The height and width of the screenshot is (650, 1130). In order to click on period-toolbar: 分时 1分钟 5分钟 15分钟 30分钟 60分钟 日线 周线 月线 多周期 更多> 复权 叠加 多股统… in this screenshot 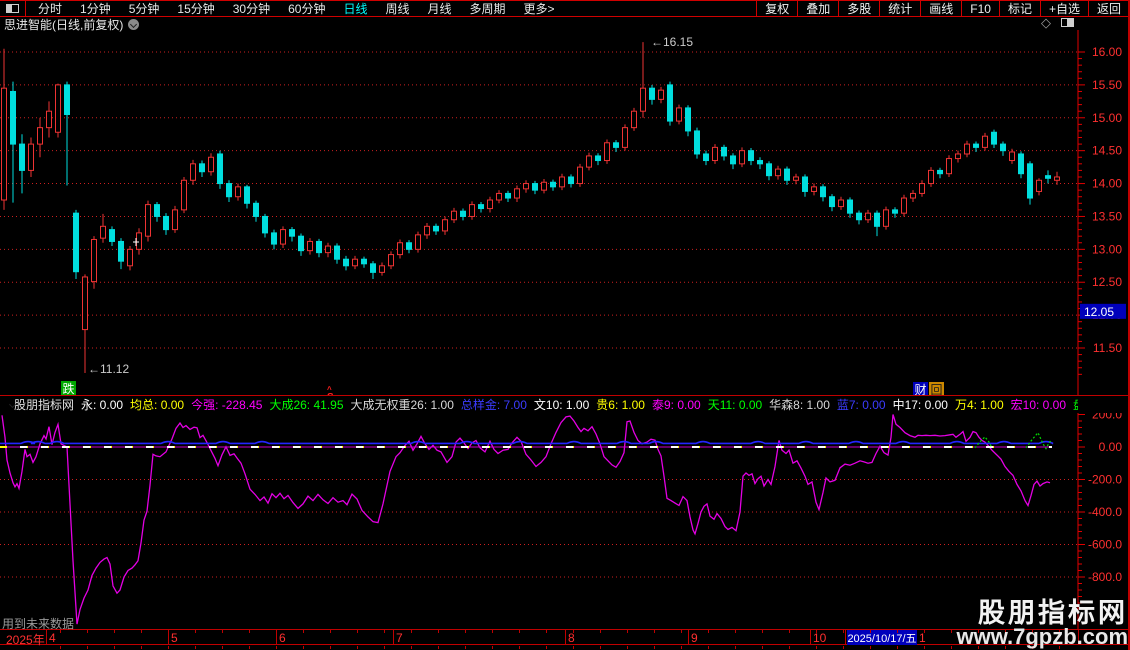, I will do `click(565, 8)`.